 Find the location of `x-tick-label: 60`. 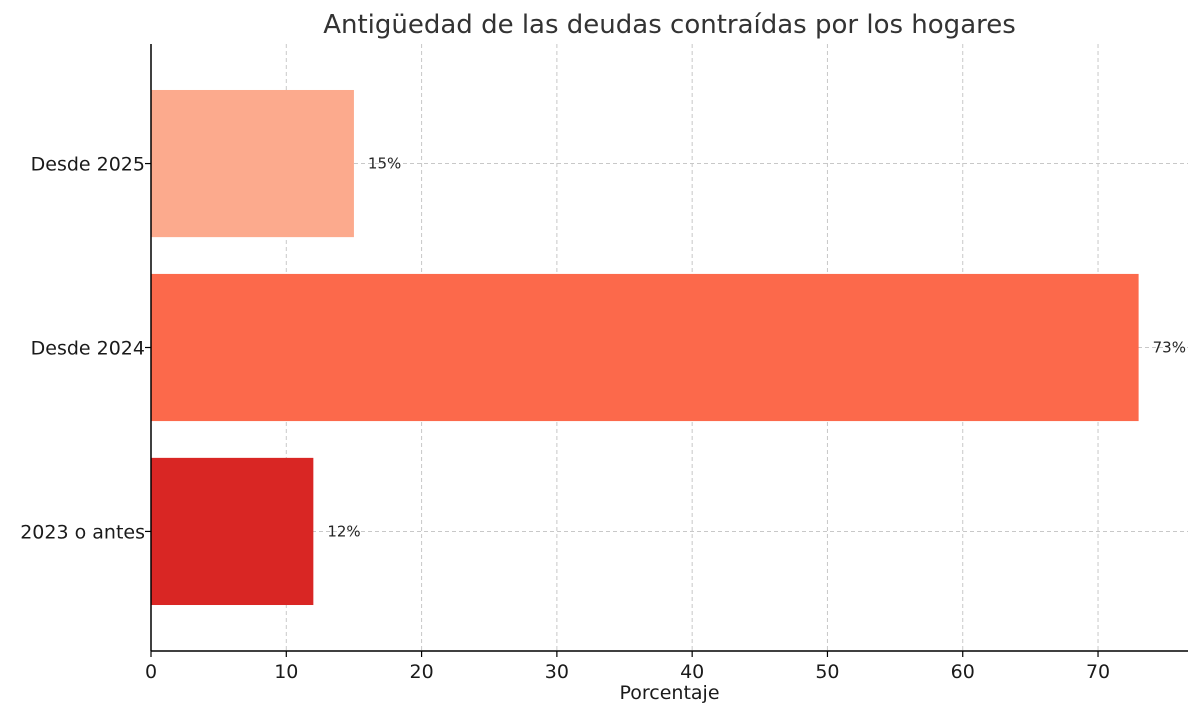

x-tick-label: 60 is located at coordinates (963, 672).